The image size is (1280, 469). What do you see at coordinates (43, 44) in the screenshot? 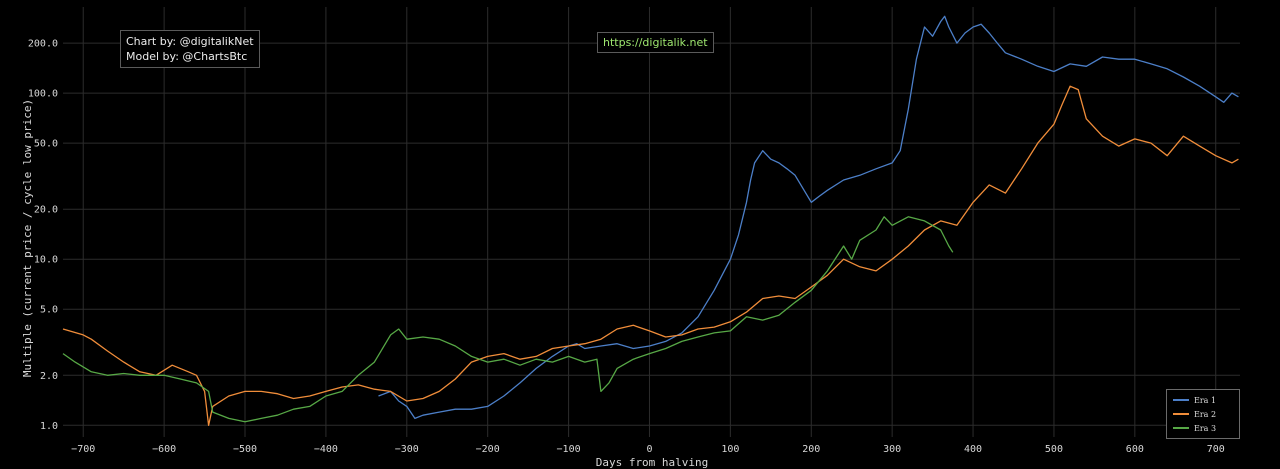
I see `y-tick-label: 200.0` at bounding box center [43, 44].